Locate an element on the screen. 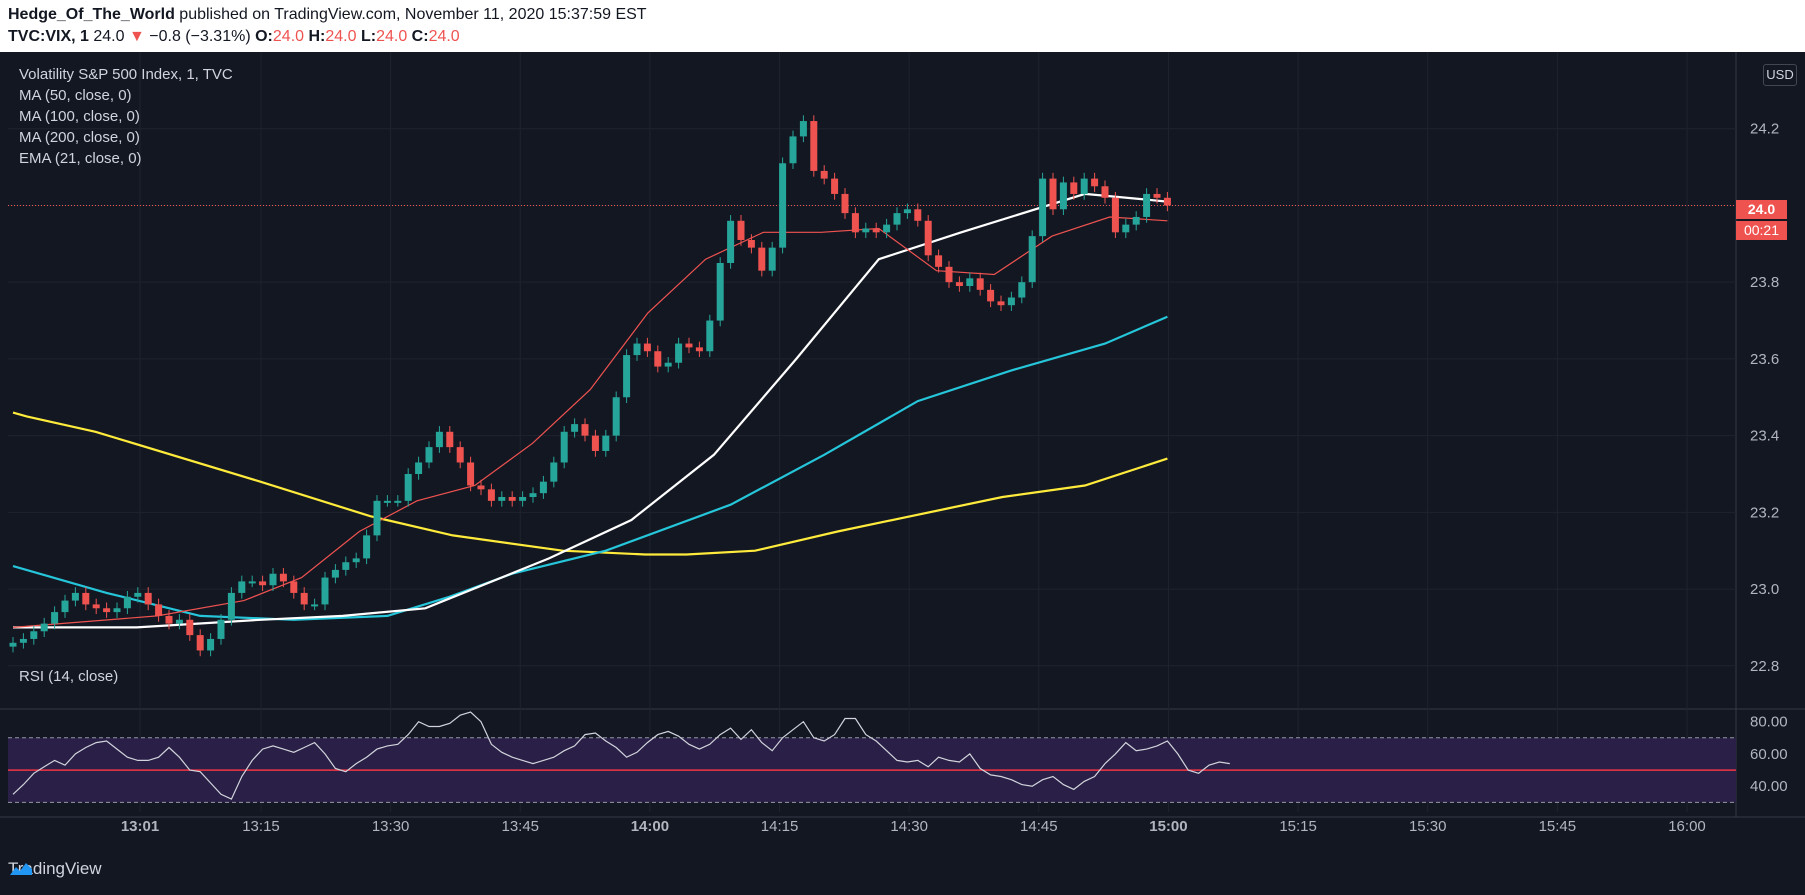  rsi-legend: RSI (14, close) is located at coordinates (69, 676).